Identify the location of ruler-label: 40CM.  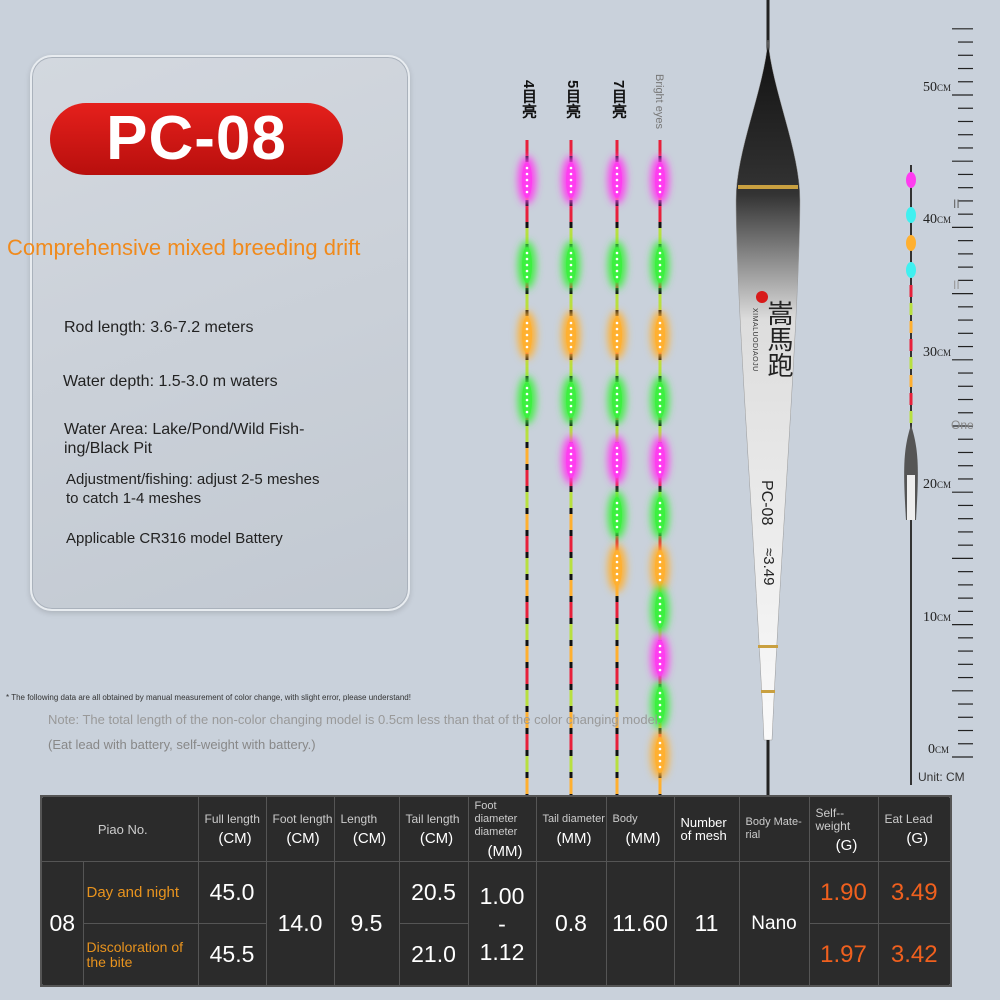
(937, 220).